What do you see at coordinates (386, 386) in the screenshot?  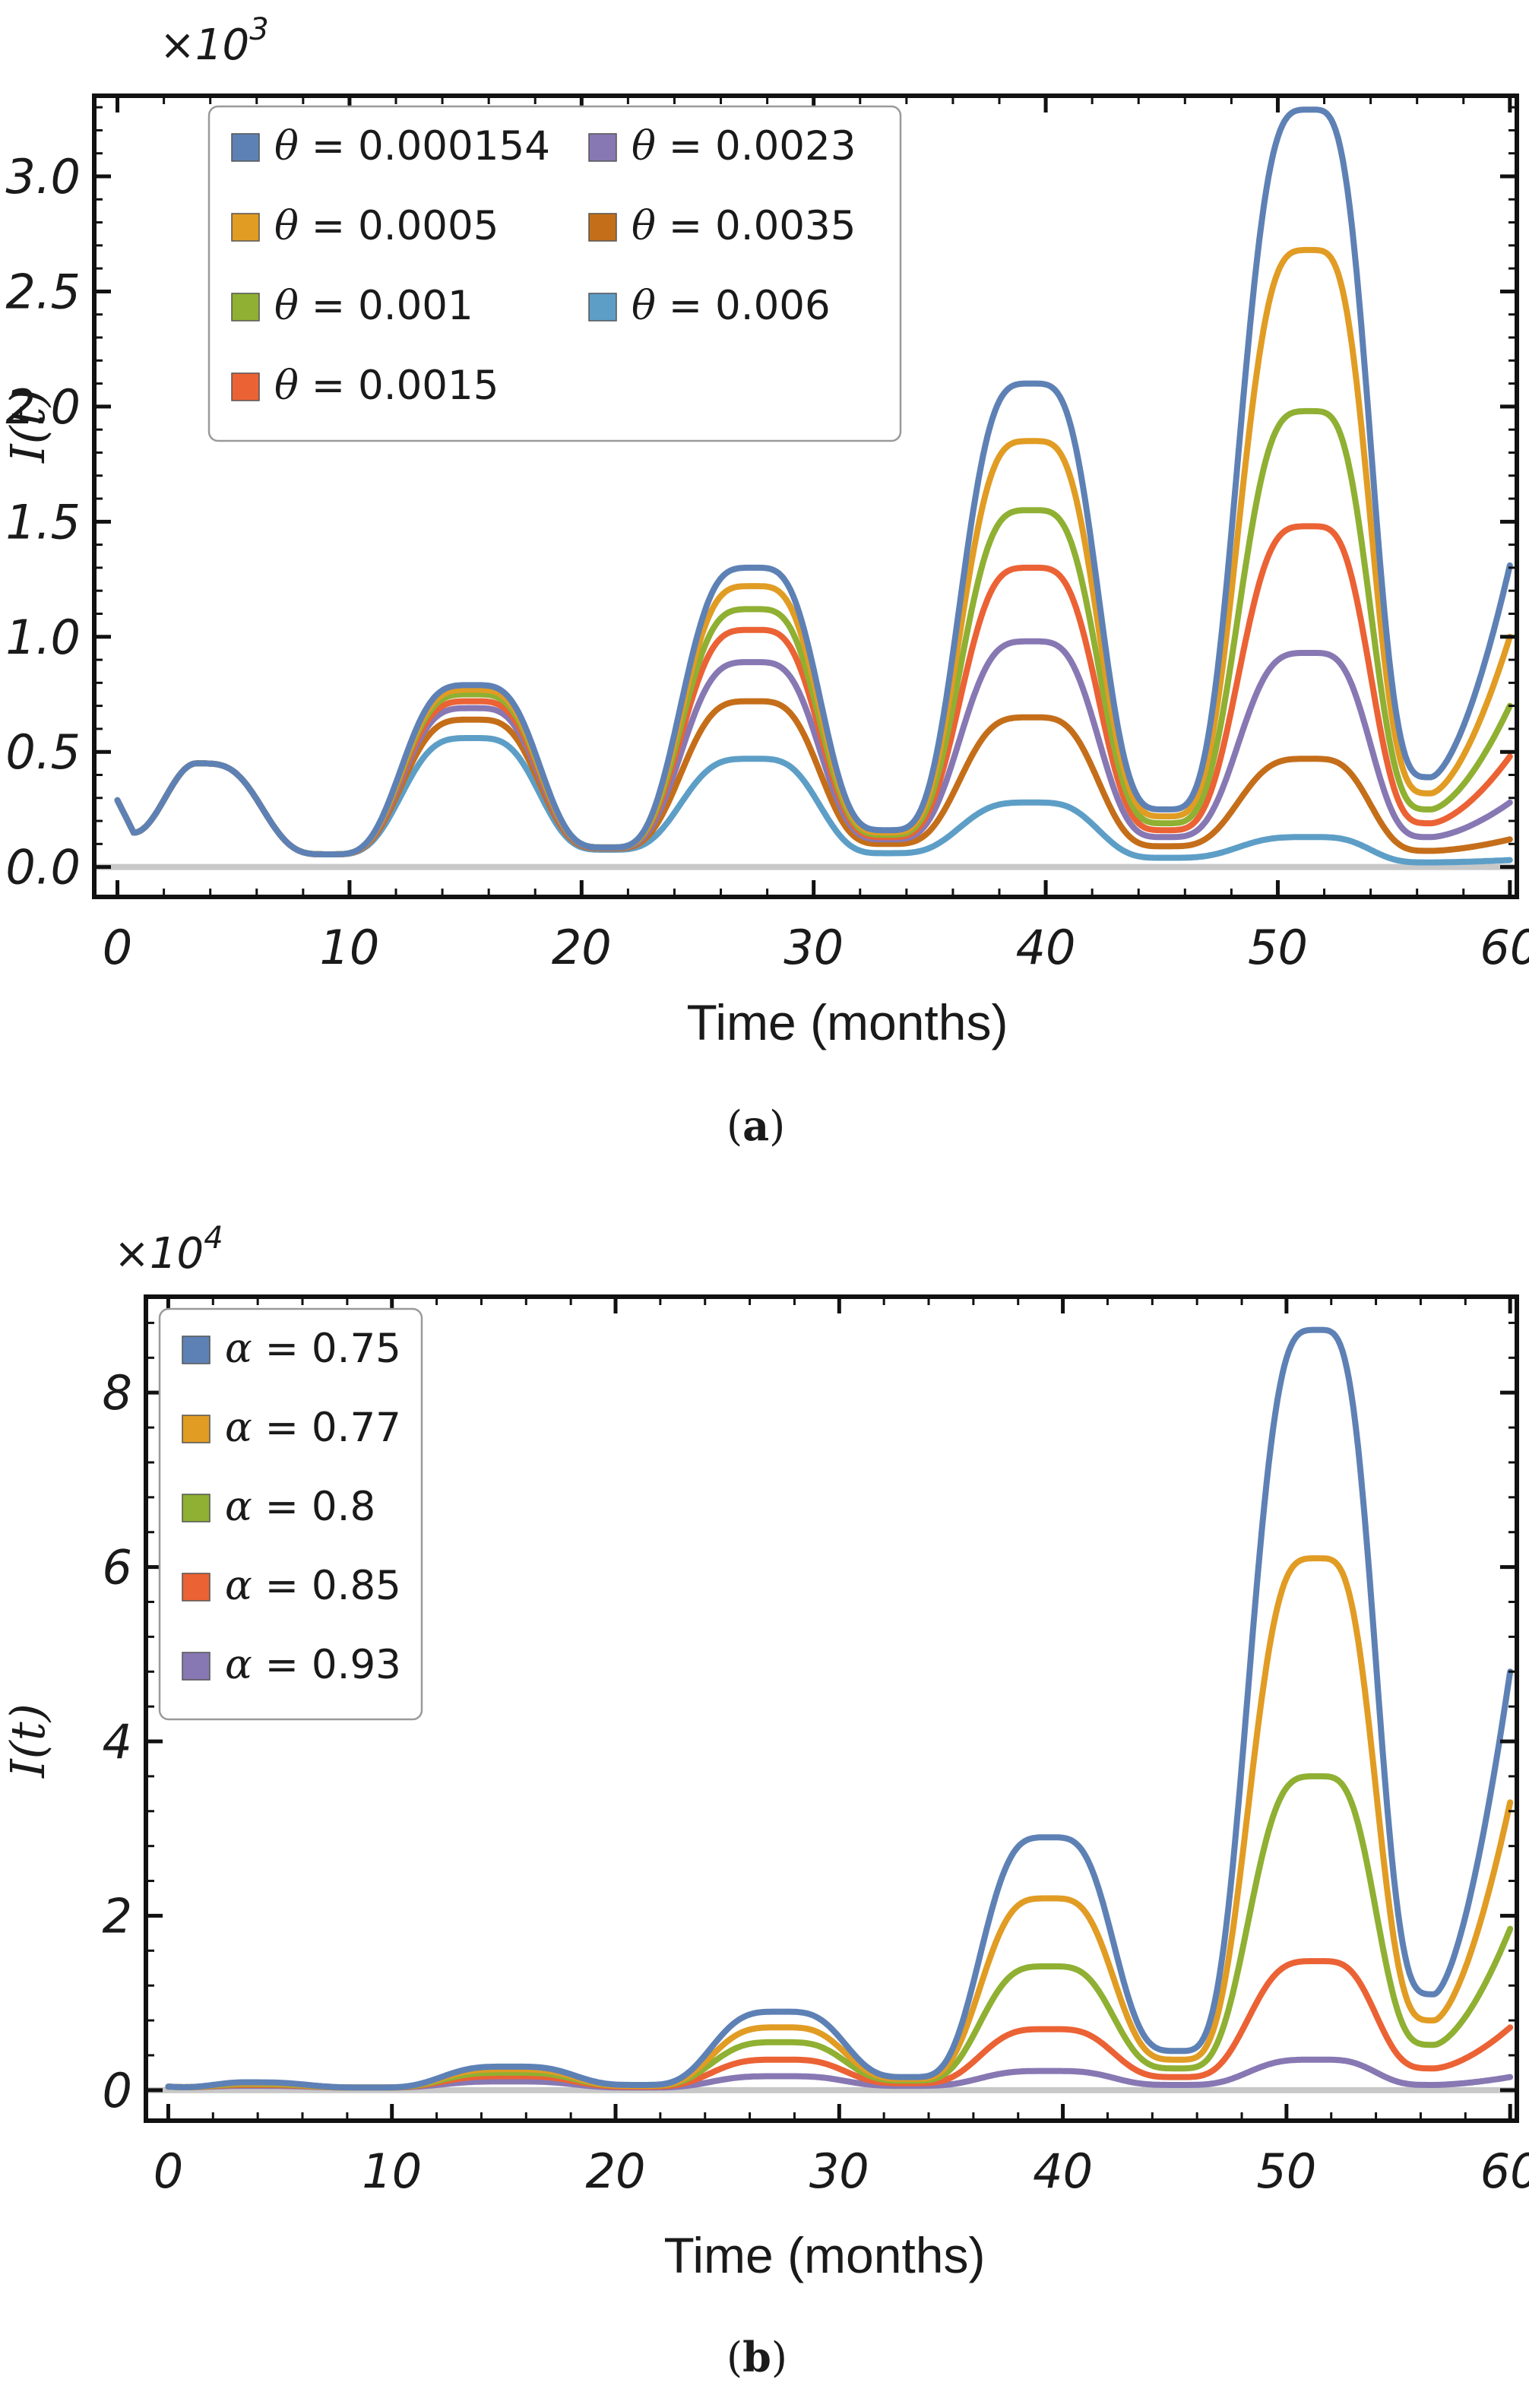 I see `legend-entry-label: θ = 0.0015` at bounding box center [386, 386].